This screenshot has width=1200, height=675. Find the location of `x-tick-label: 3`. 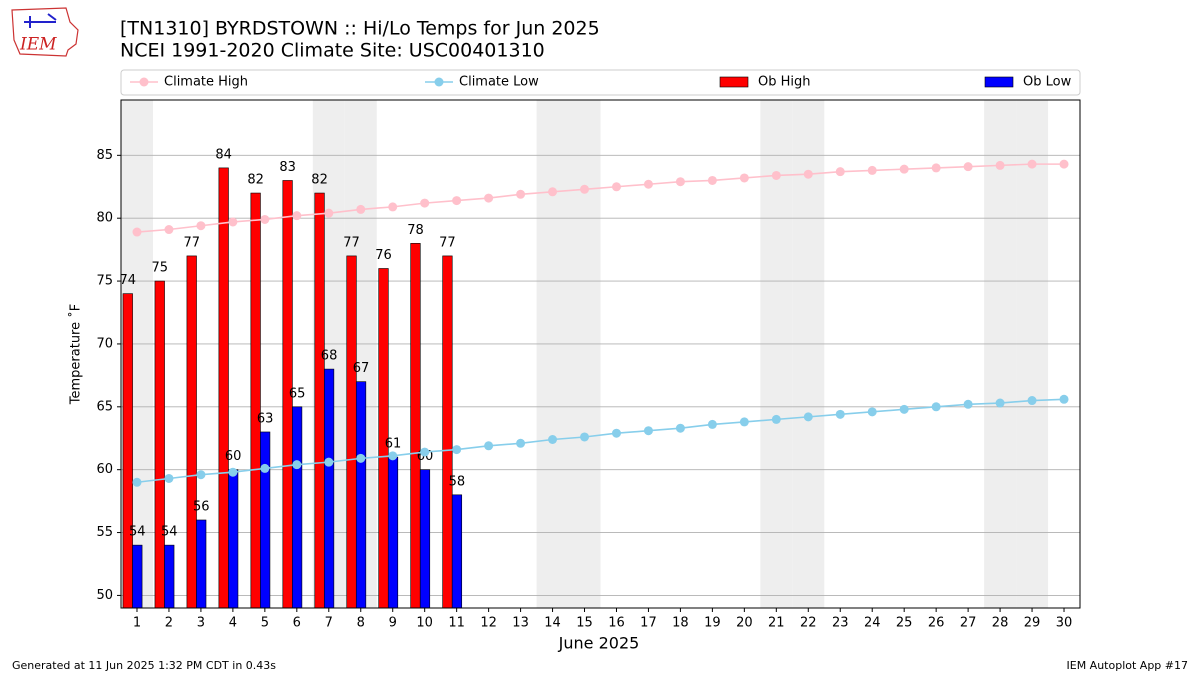

x-tick-label: 3 is located at coordinates (201, 623).